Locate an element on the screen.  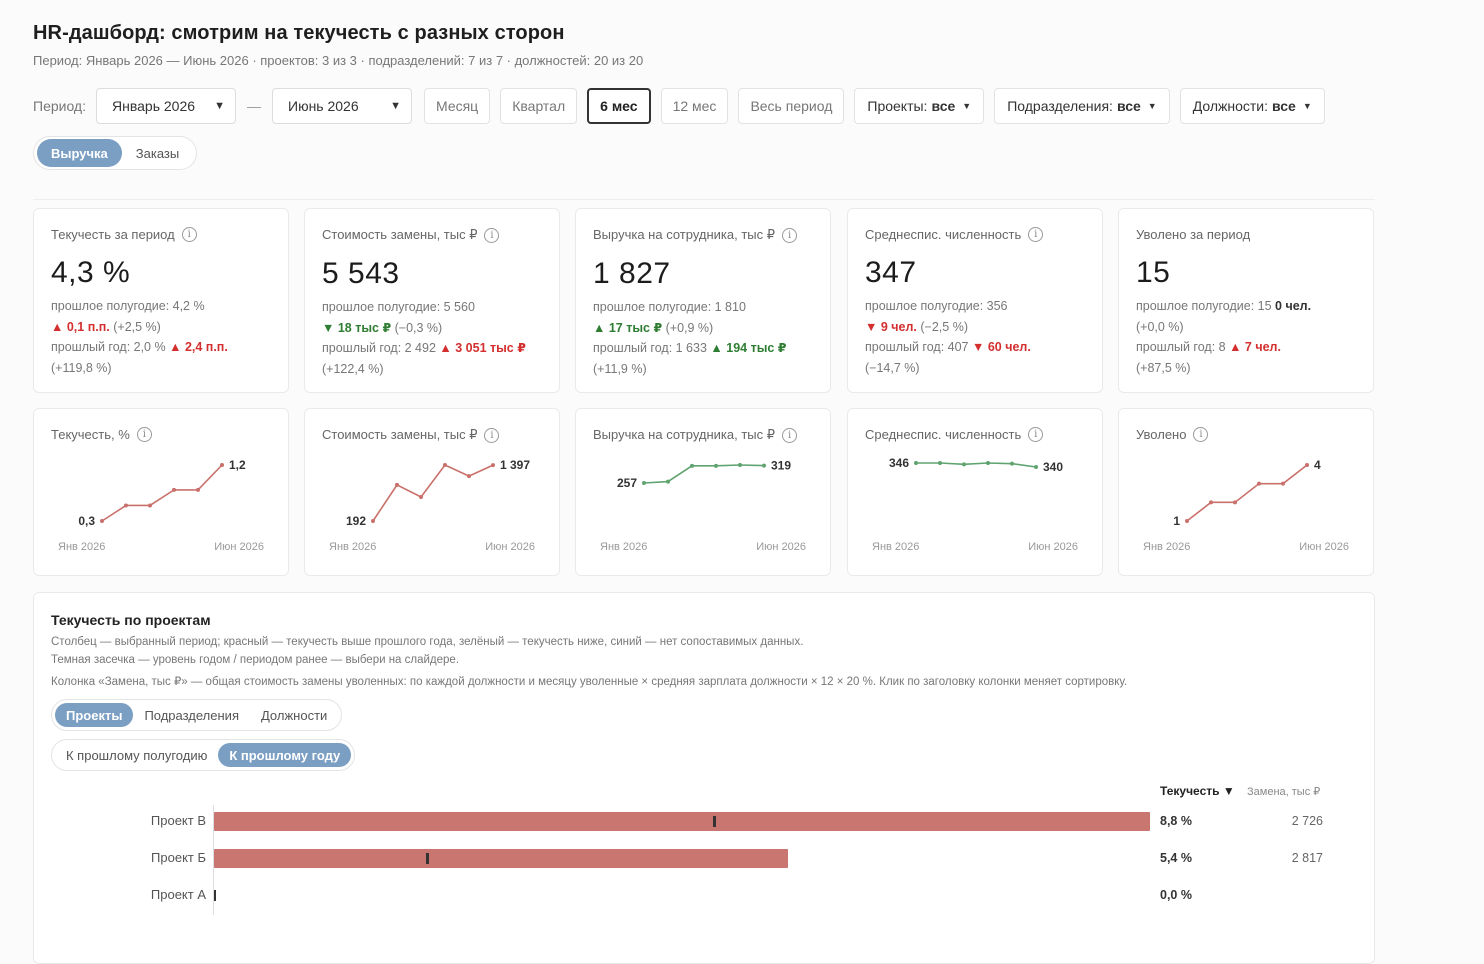
bar-axis-line is located at coordinates (213, 860).